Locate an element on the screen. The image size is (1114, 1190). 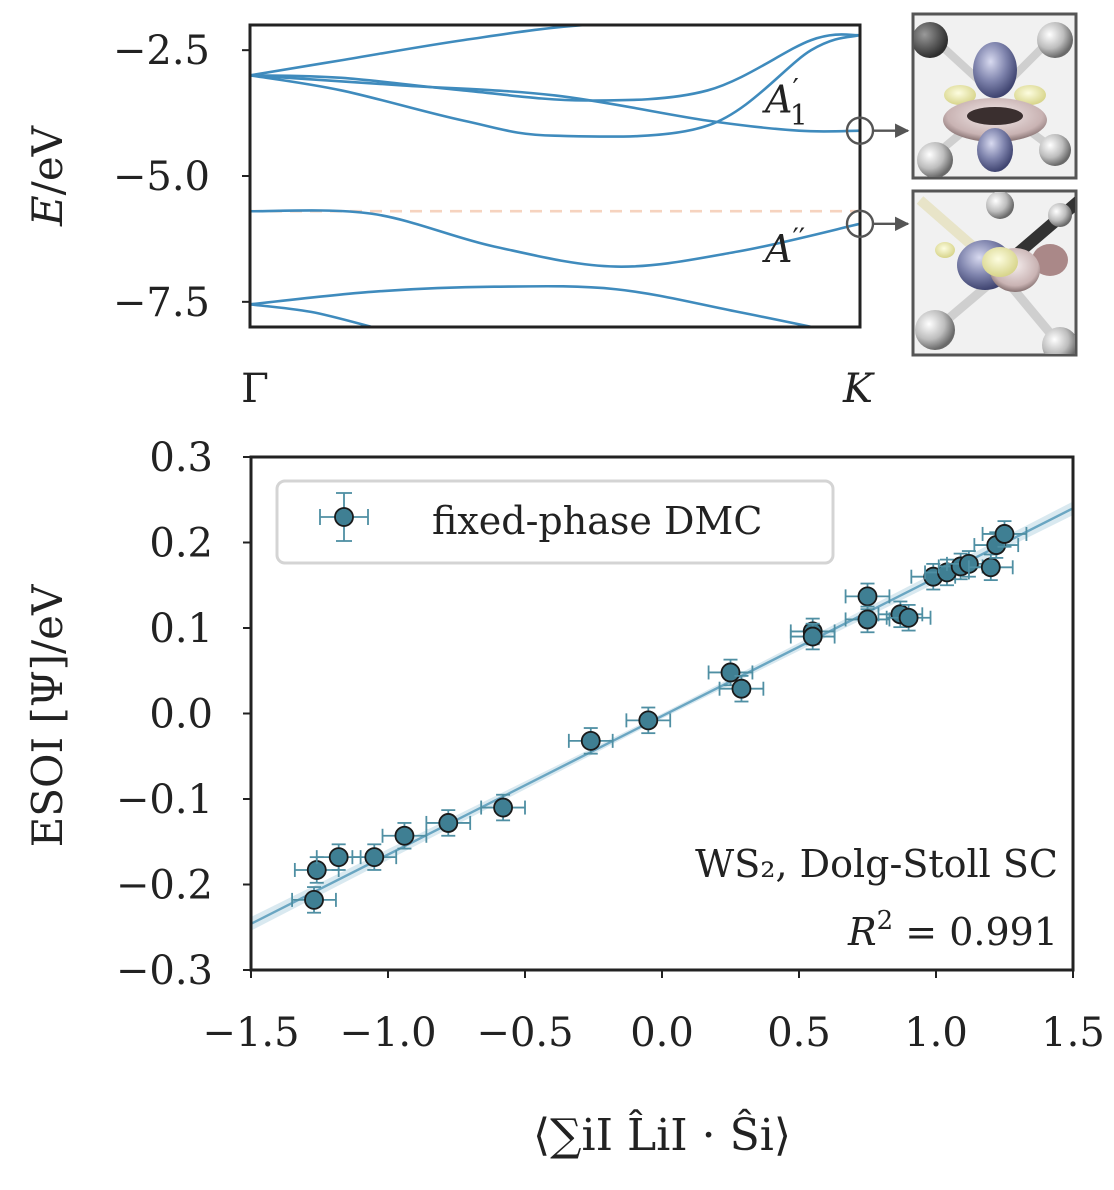
state-label-2: A′′ is located at coordinates (783, 246).